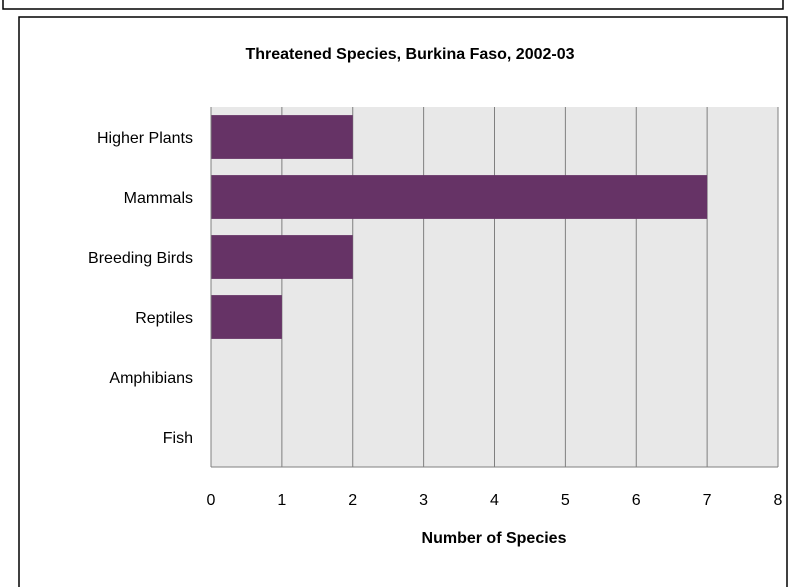 The height and width of the screenshot is (587, 788). I want to click on x-tick-label: 2, so click(352, 500).